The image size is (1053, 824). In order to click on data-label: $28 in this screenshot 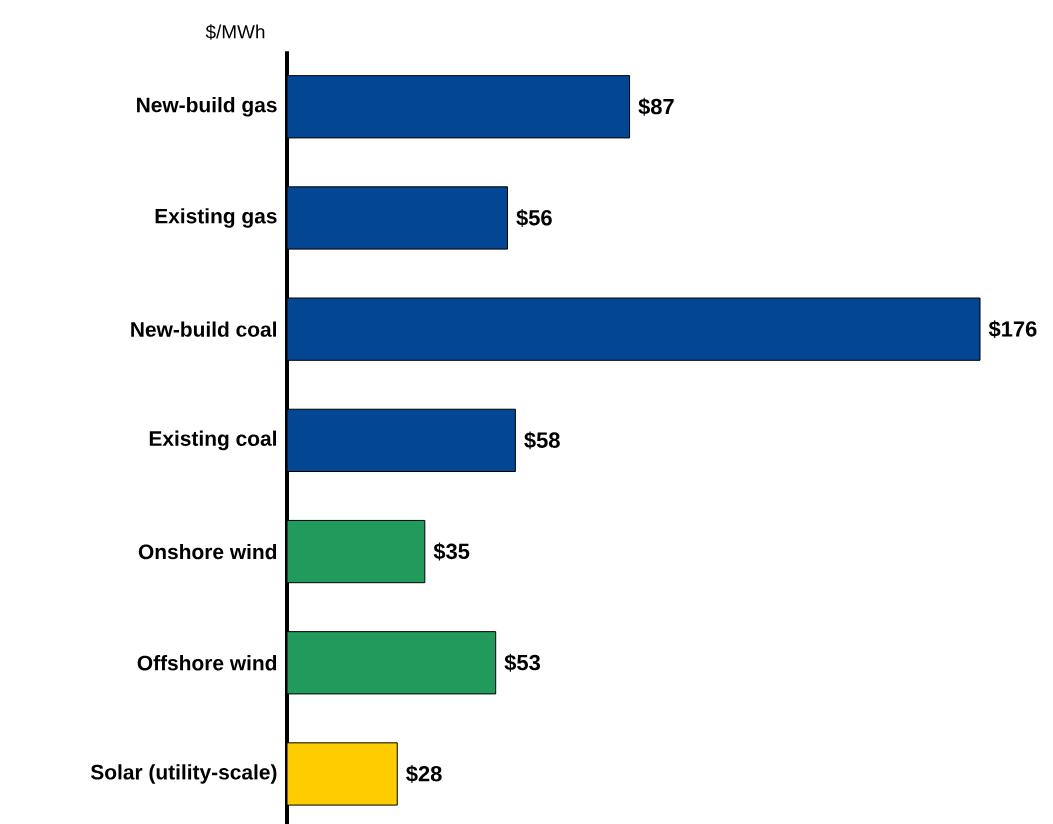, I will do `click(424, 774)`.